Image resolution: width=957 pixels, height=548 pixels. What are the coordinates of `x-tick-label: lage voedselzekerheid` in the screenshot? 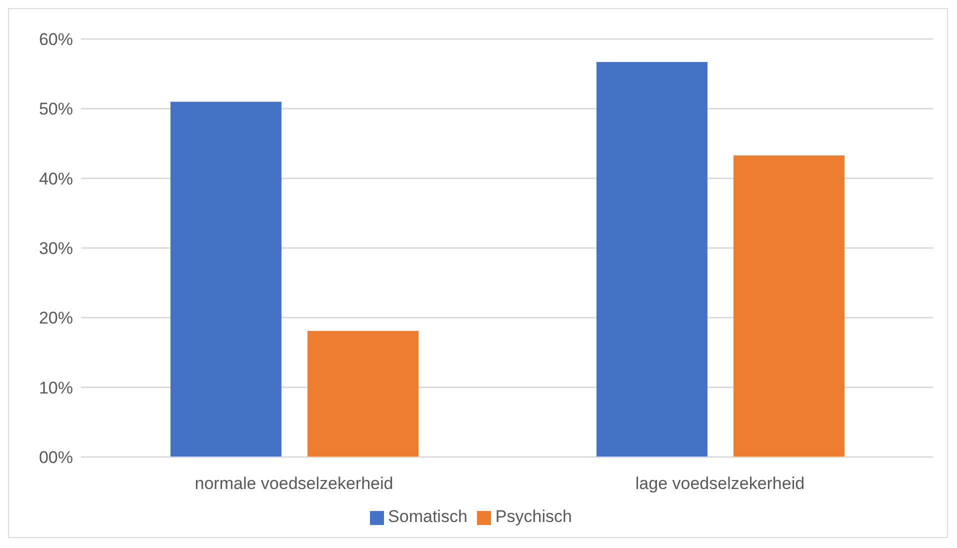 It's located at (720, 484).